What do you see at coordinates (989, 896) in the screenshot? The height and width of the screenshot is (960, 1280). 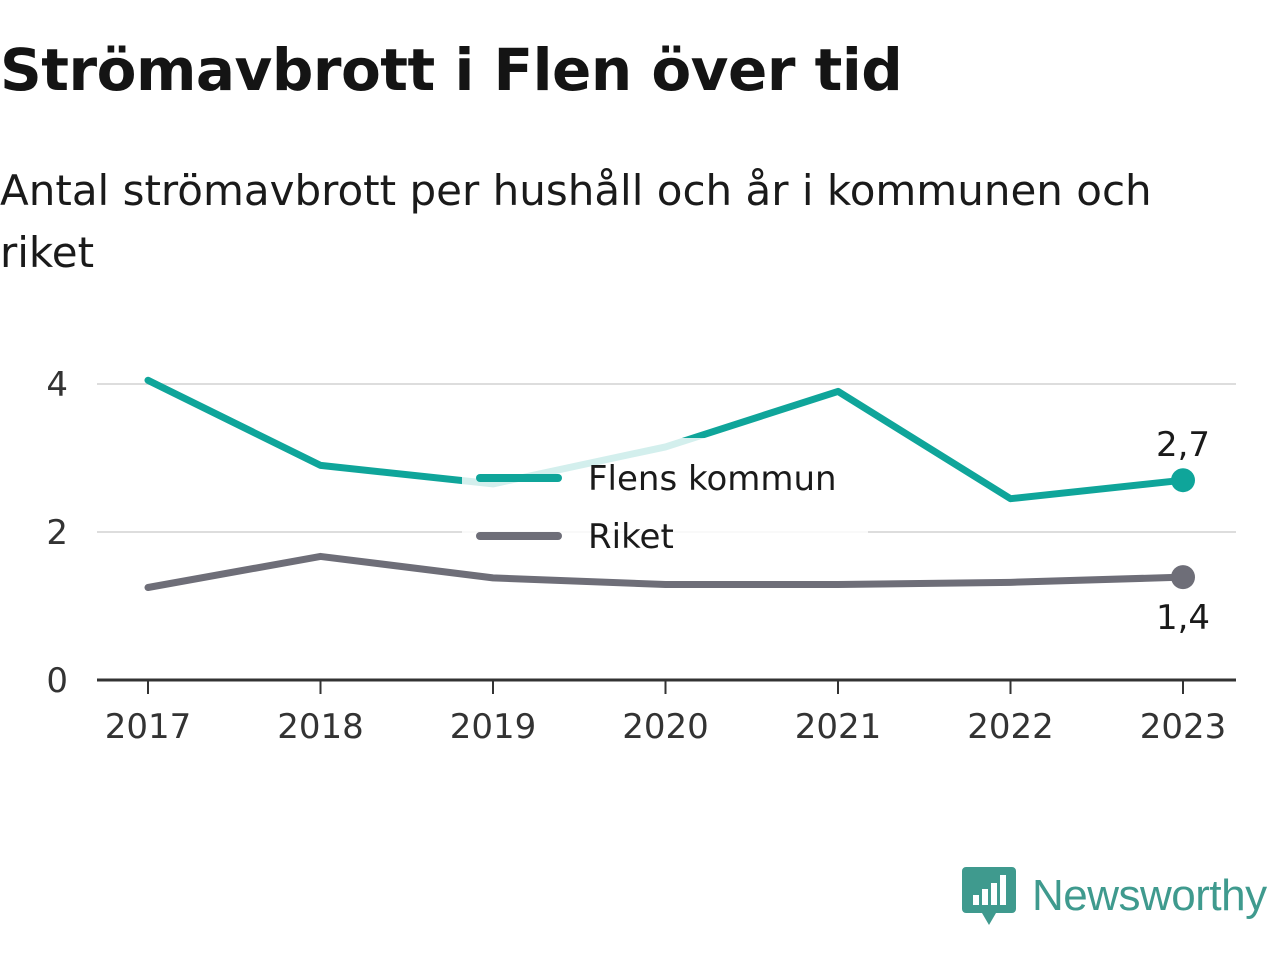 I see `newsworthy-logo-icon` at bounding box center [989, 896].